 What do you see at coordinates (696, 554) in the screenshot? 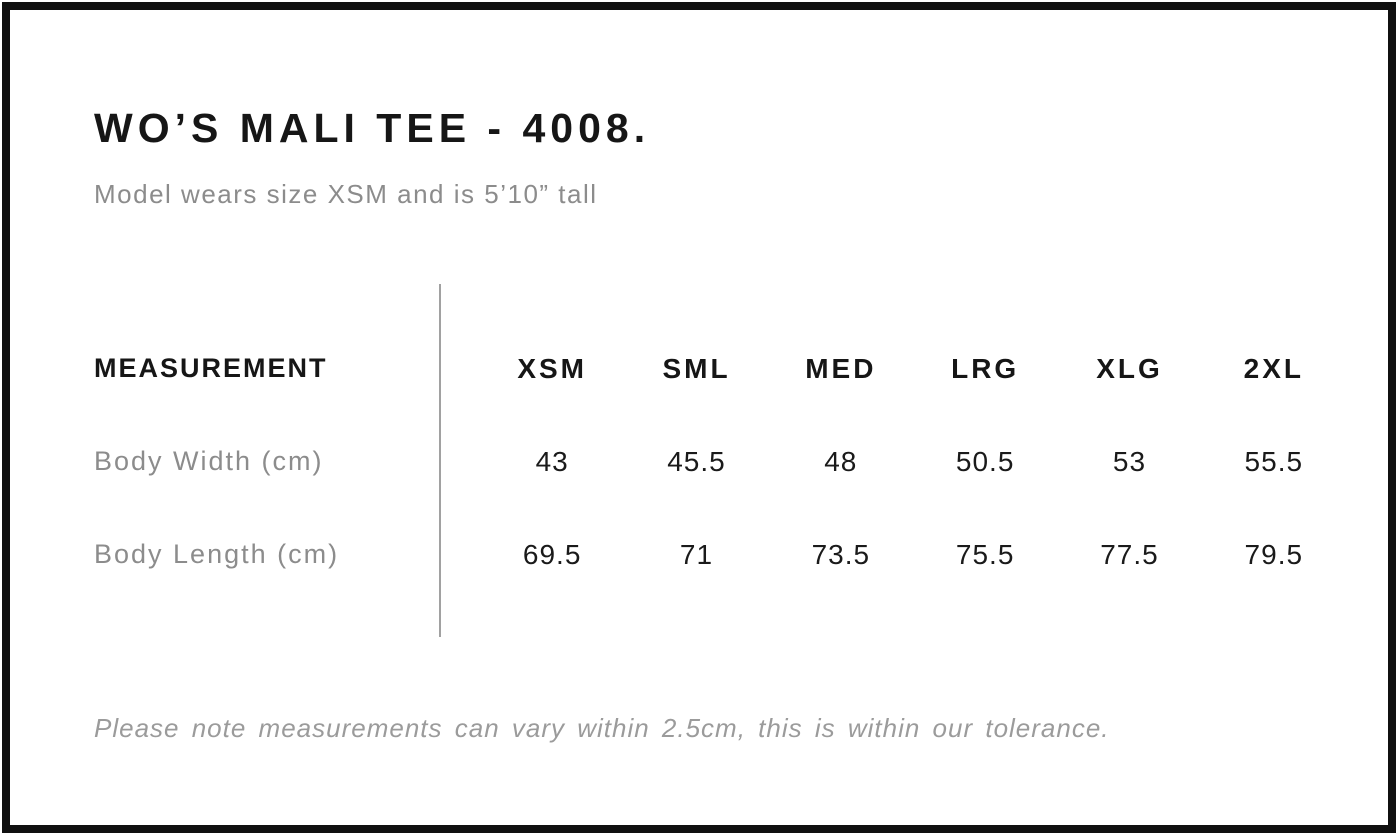
I see `body-length-sml: 71` at bounding box center [696, 554].